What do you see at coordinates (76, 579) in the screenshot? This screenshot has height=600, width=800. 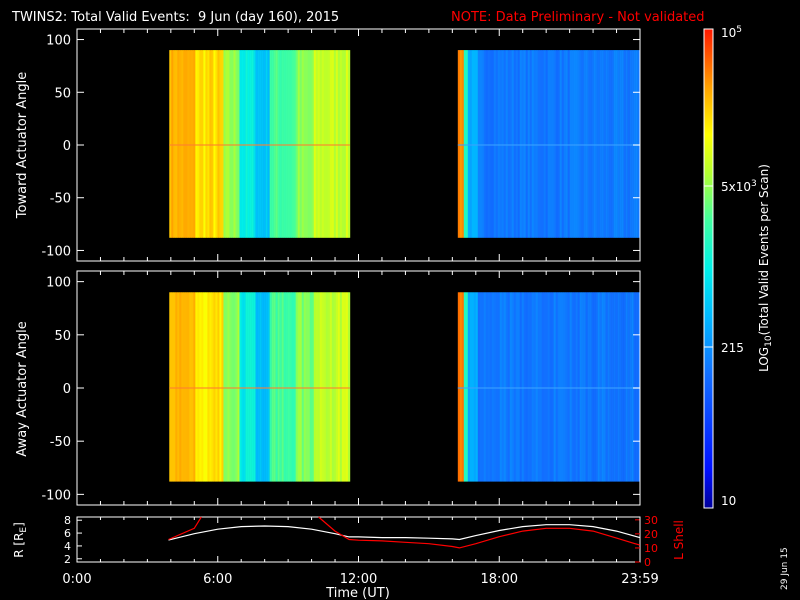 I see `x-tick-label: 0:00` at bounding box center [76, 579].